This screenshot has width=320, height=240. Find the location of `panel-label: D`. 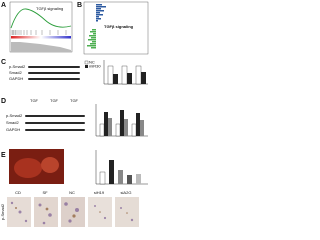

panel-label: D is located at coordinates (3, 101).